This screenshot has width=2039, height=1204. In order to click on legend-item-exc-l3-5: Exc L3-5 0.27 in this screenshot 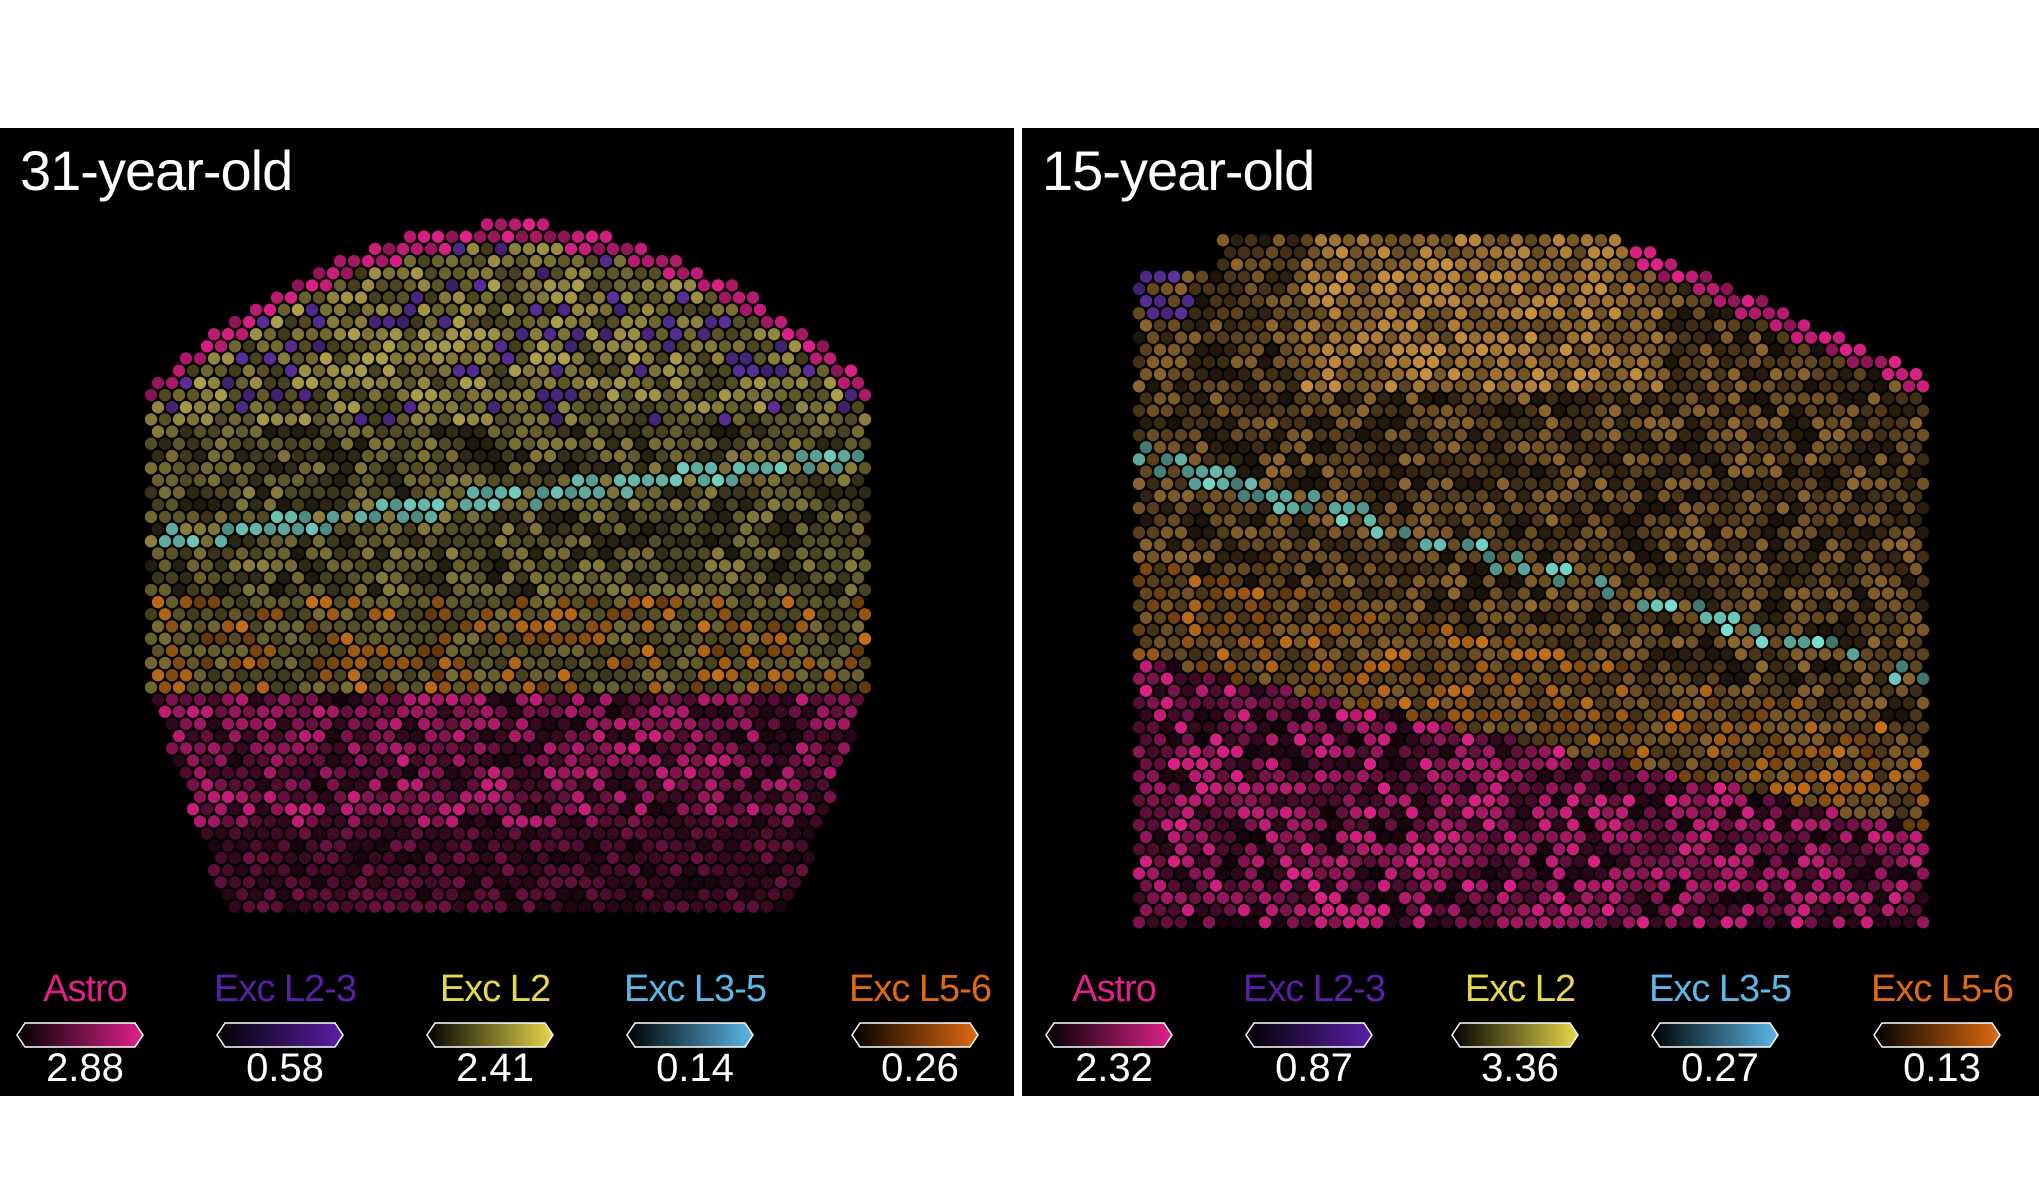, I will do `click(1720, 1032)`.